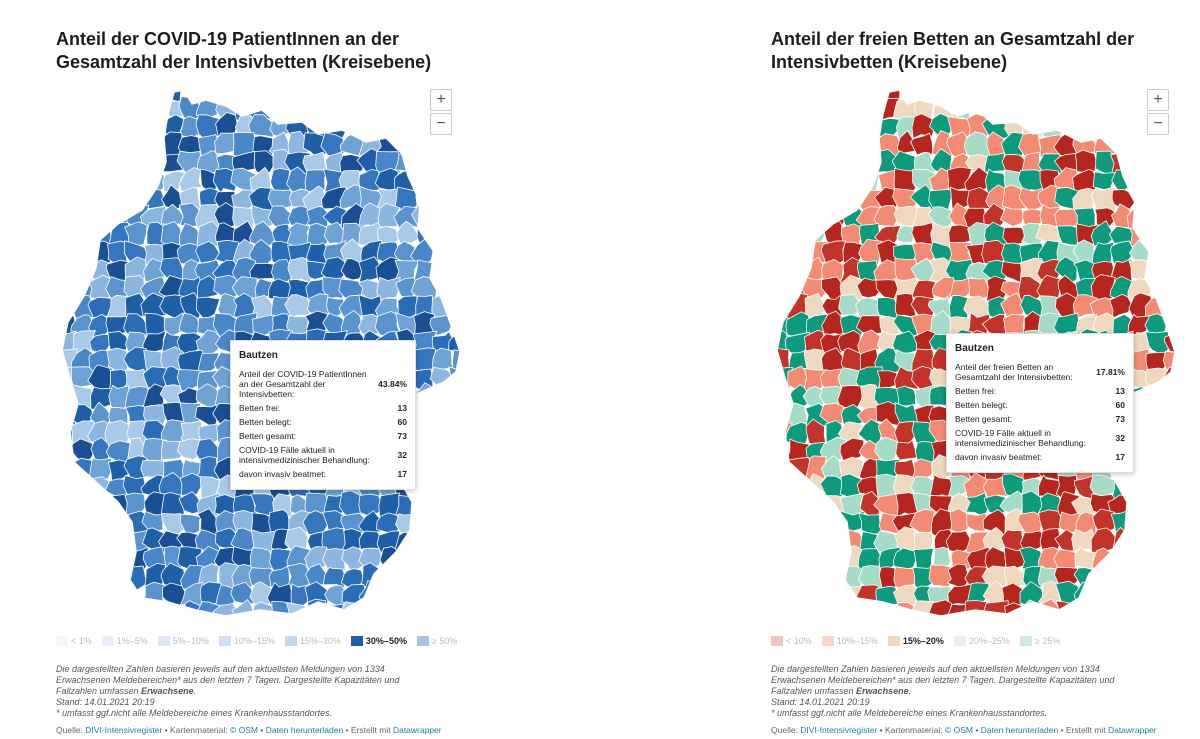 The image size is (1200, 739). What do you see at coordinates (981, 641) in the screenshot?
I see `legend-item: 20%–25%` at bounding box center [981, 641].